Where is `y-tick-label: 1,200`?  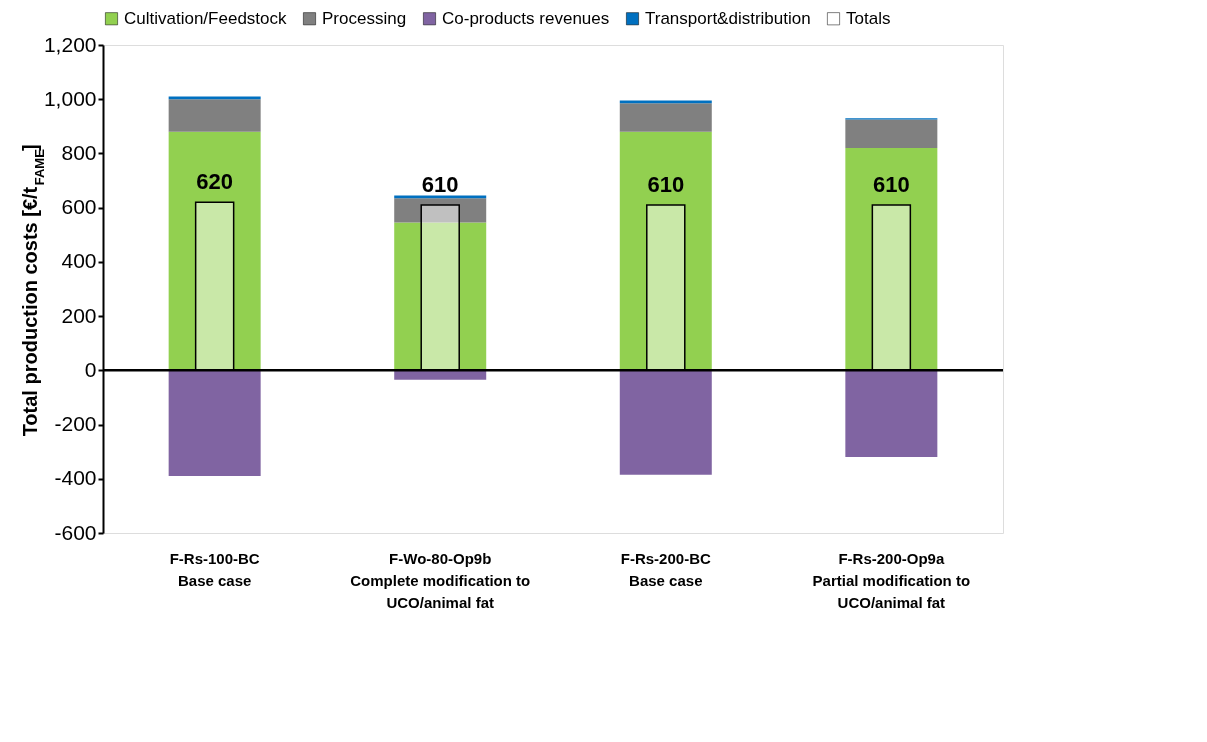 y-tick-label: 1,200 is located at coordinates (70, 44).